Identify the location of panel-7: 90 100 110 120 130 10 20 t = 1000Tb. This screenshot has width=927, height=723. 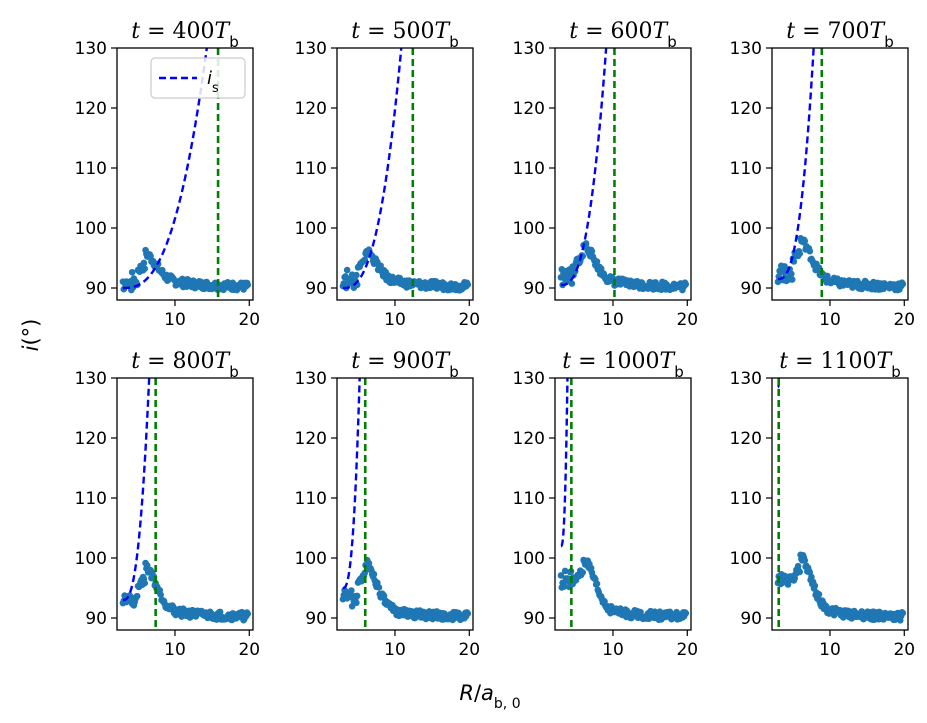
(606, 504).